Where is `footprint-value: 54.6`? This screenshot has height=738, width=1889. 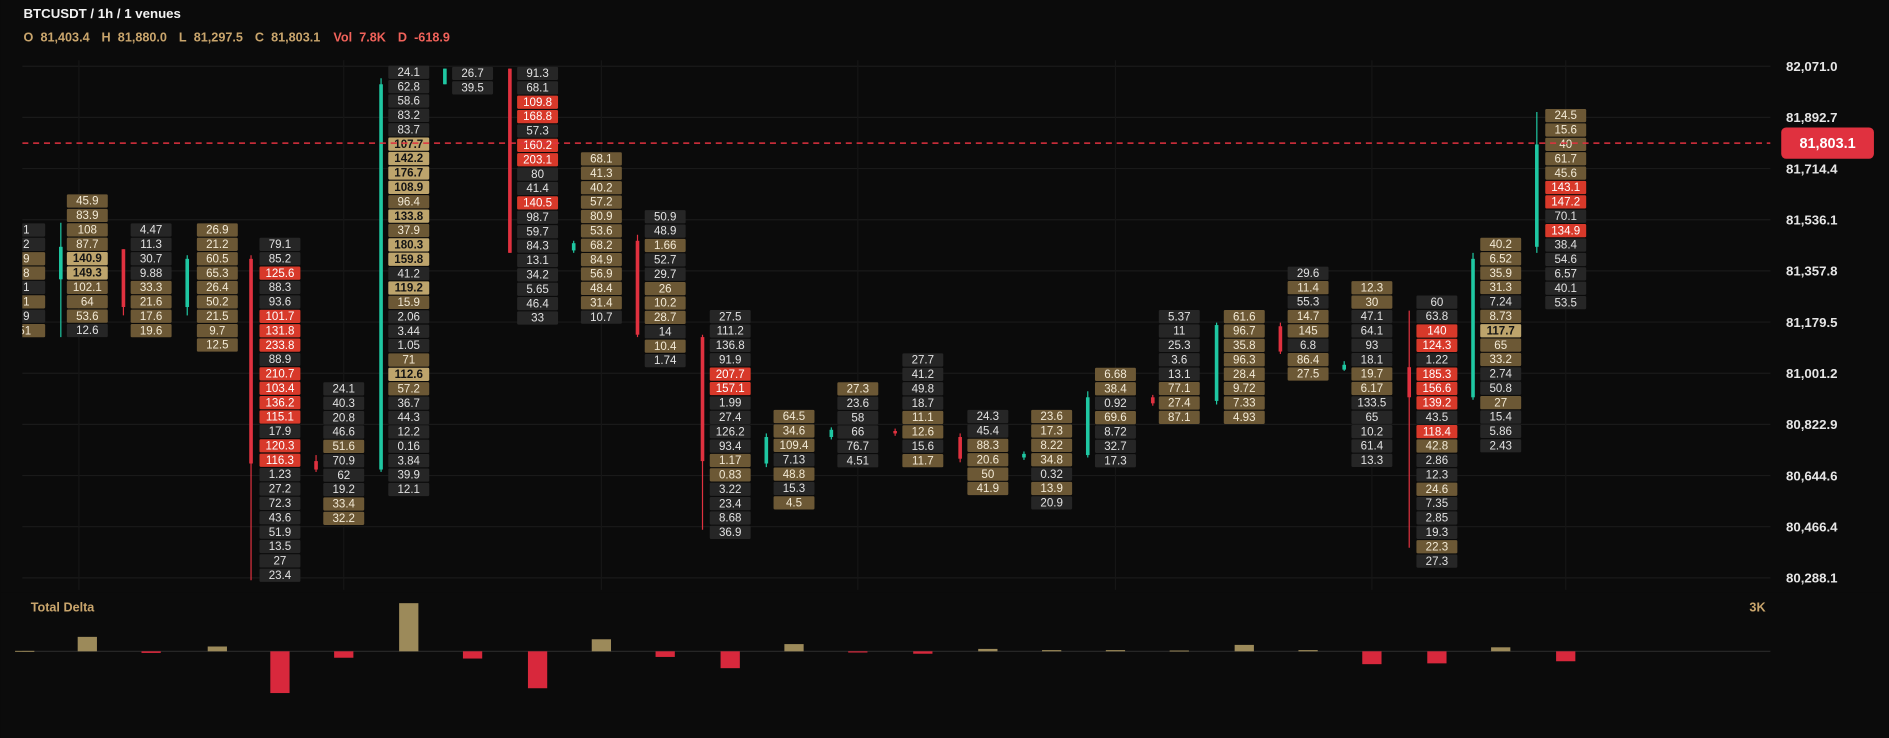 footprint-value: 54.6 is located at coordinates (1565, 260).